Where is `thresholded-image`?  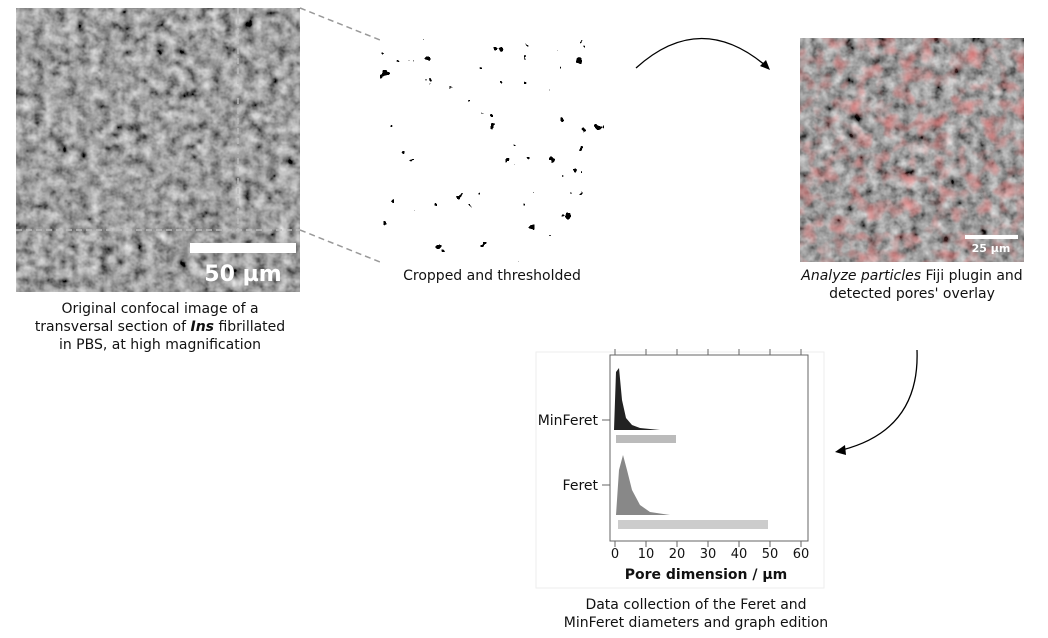 thresholded-image is located at coordinates (492, 150).